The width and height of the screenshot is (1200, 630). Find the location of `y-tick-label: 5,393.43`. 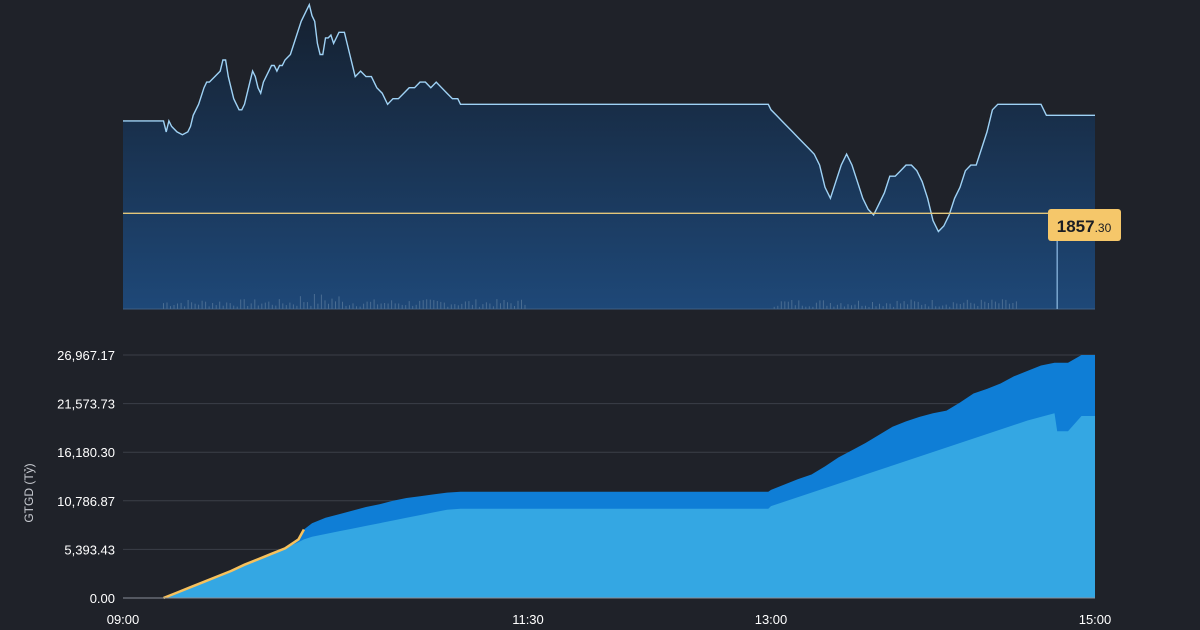

y-tick-label: 5,393.43 is located at coordinates (89, 549).